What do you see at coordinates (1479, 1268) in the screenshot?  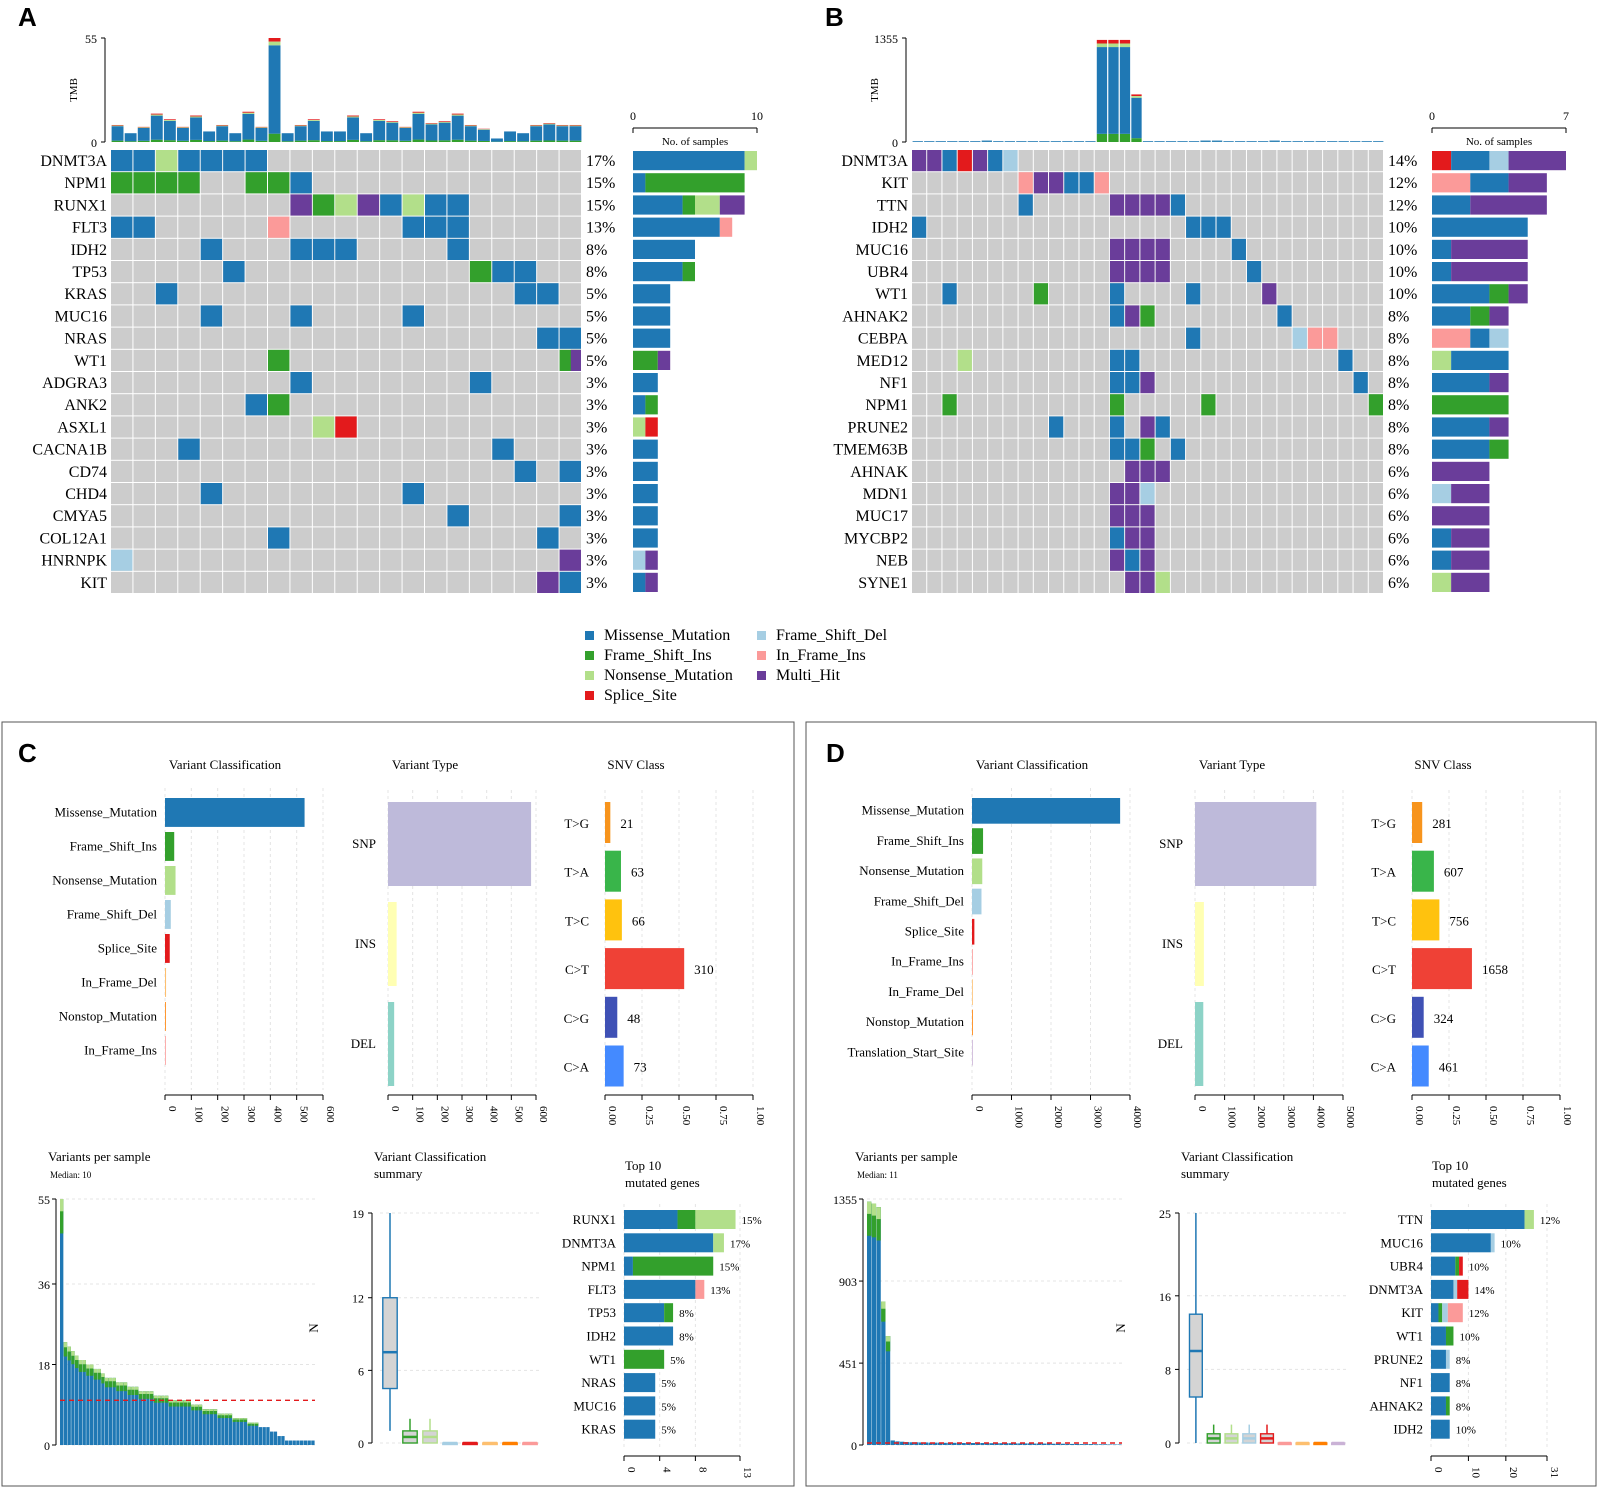 I see `top10-percent-label: 10%` at bounding box center [1479, 1268].